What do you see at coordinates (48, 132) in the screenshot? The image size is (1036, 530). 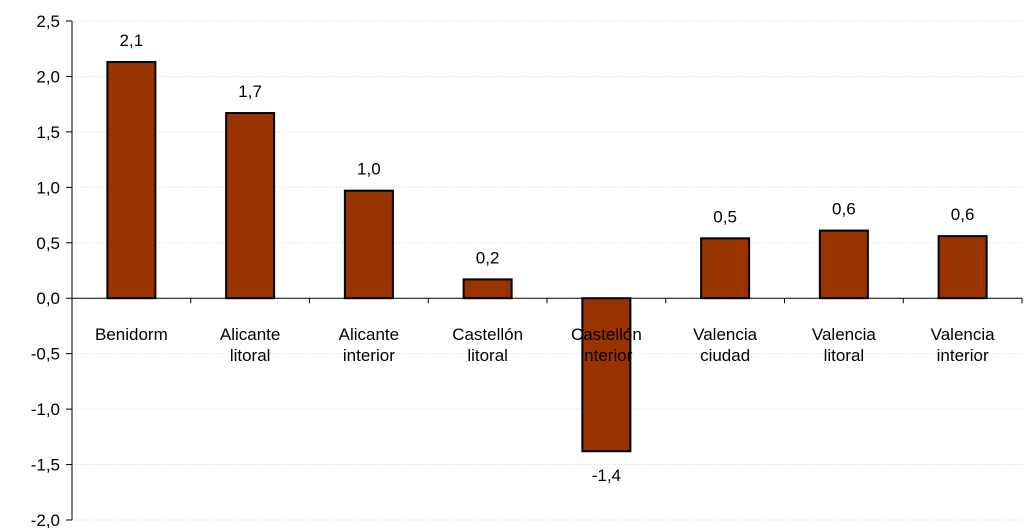 I see `y-tick-label: 1,5` at bounding box center [48, 132].